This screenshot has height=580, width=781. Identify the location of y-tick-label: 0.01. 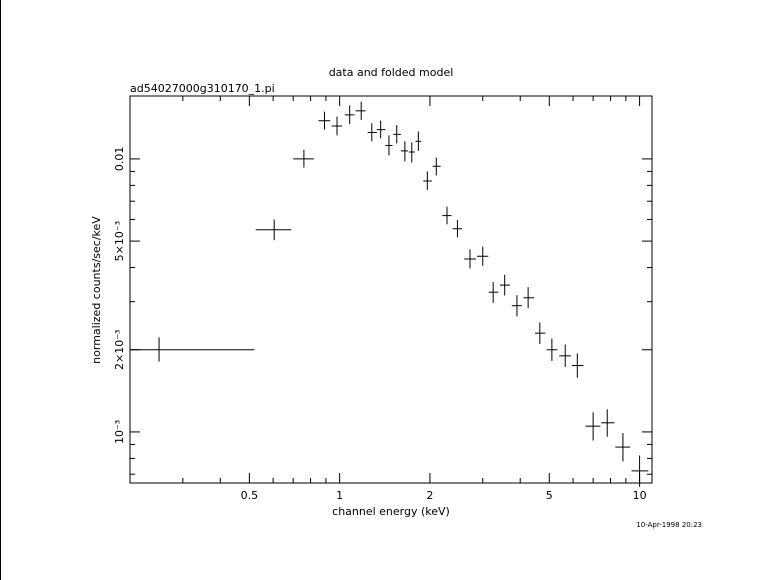
(119, 159).